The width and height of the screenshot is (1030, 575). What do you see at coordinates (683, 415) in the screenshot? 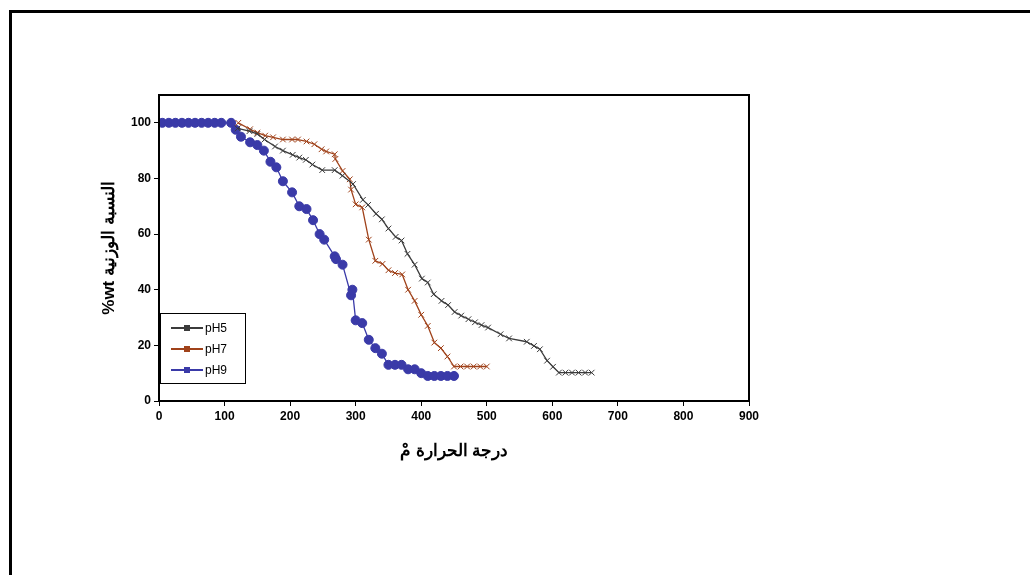
I see `x-tick-label: 800` at bounding box center [683, 415].